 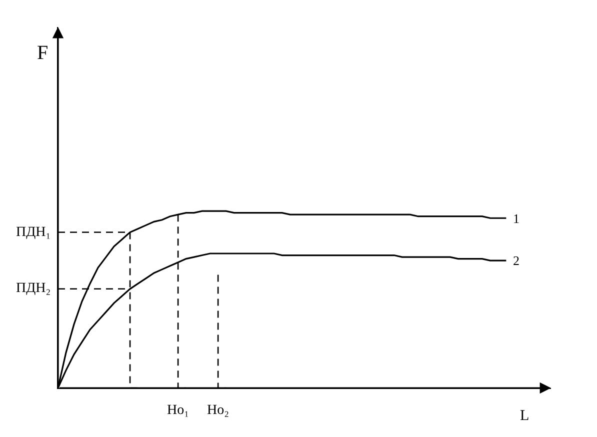 I want to click on x-tick-label: Но₂, so click(x=218, y=410).